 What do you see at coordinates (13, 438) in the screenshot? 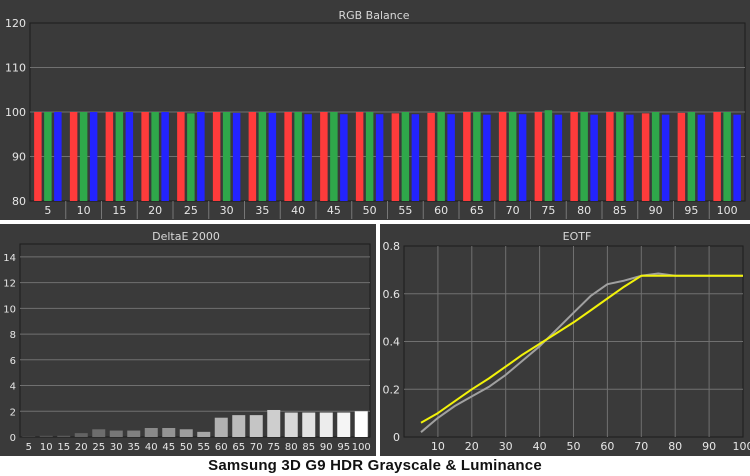
I see `y-tick-label: 0` at bounding box center [13, 438].